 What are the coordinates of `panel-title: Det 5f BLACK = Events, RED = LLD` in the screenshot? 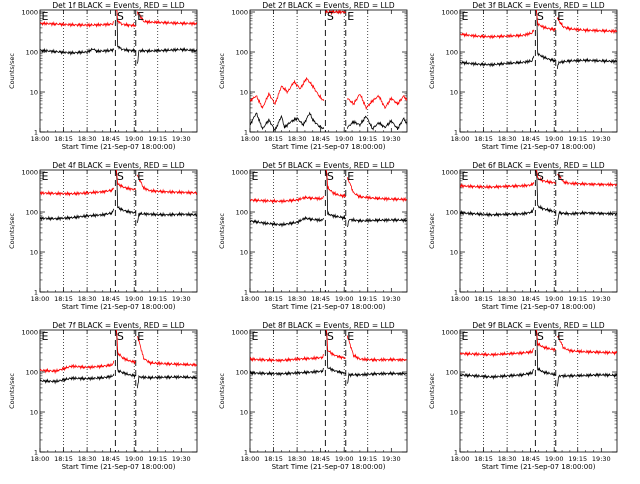 It's located at (328, 165).